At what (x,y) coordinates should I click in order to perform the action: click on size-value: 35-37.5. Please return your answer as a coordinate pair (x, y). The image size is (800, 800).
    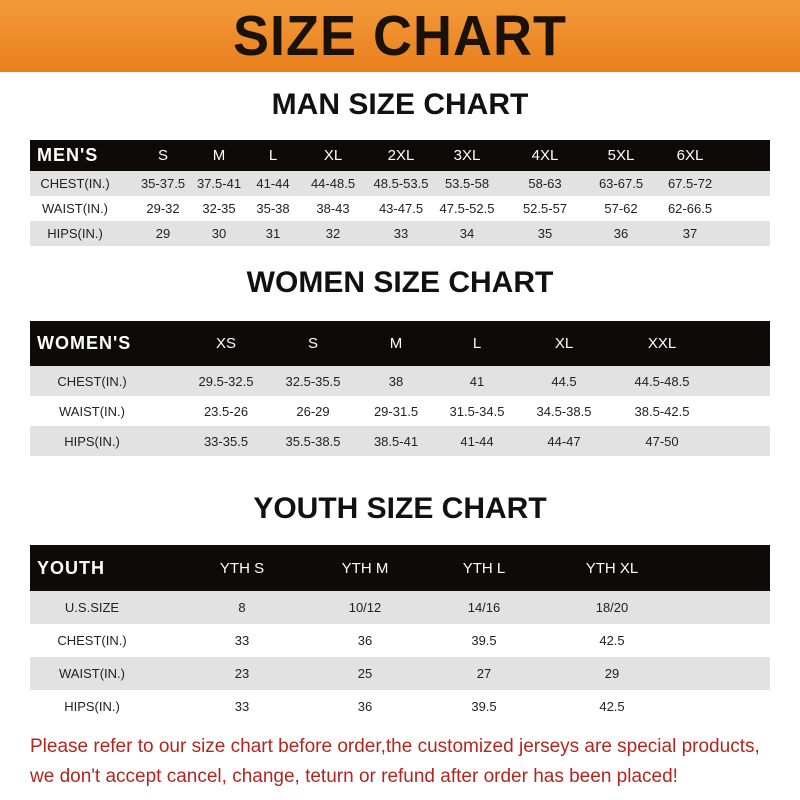
    Looking at the image, I should click on (163, 183).